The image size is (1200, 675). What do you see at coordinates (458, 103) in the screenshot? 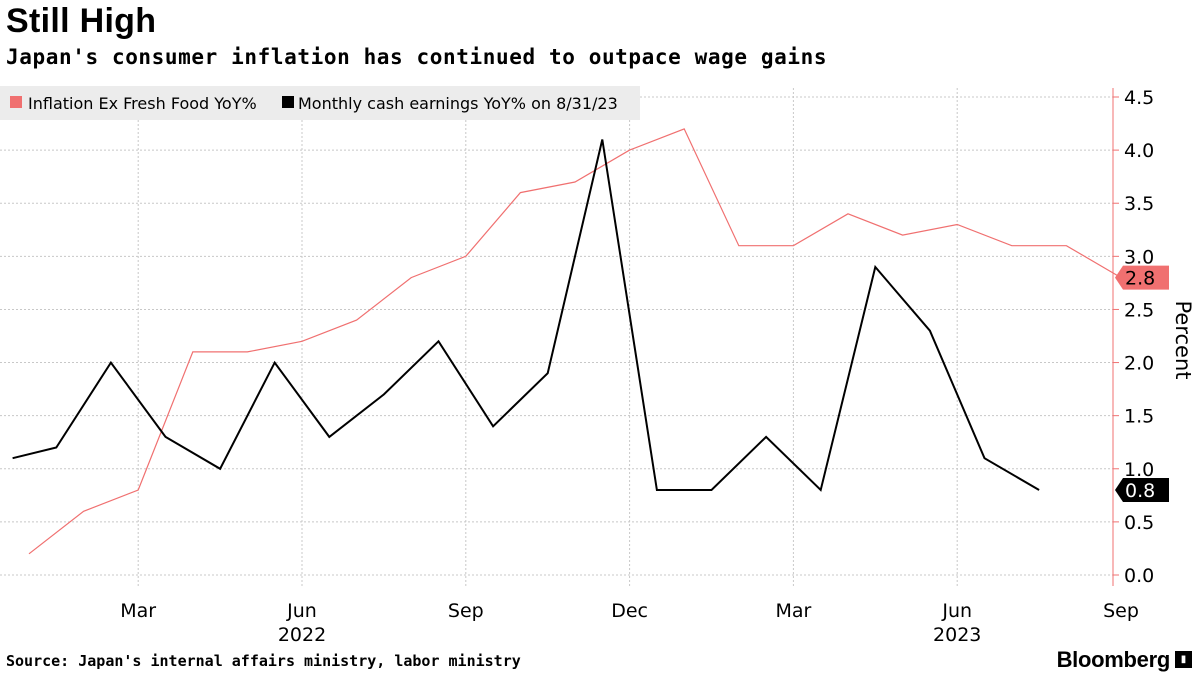
I see `legend-label-earnings: Monthly cash earnings YoY% on 8/31/23` at bounding box center [458, 103].